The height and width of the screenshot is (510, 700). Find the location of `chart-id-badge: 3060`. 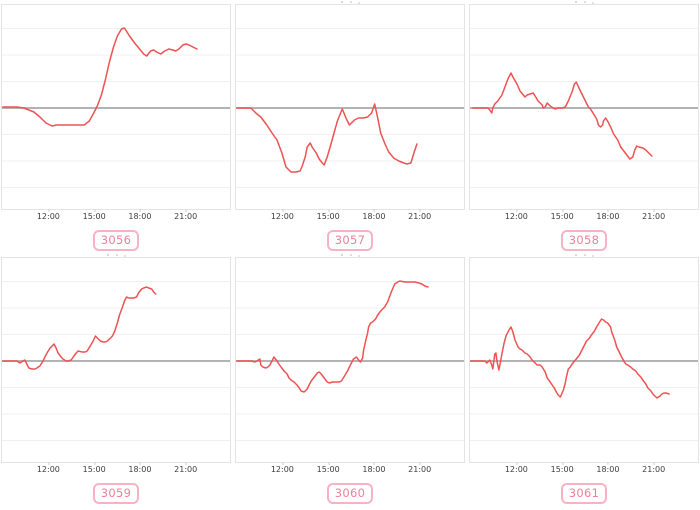

chart-id-badge: 3060 is located at coordinates (350, 493).